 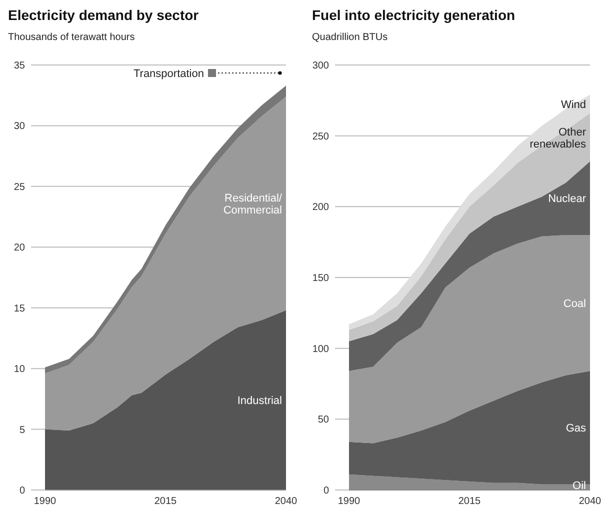 What do you see at coordinates (20, 66) in the screenshot?
I see `y-tick-label: 35` at bounding box center [20, 66].